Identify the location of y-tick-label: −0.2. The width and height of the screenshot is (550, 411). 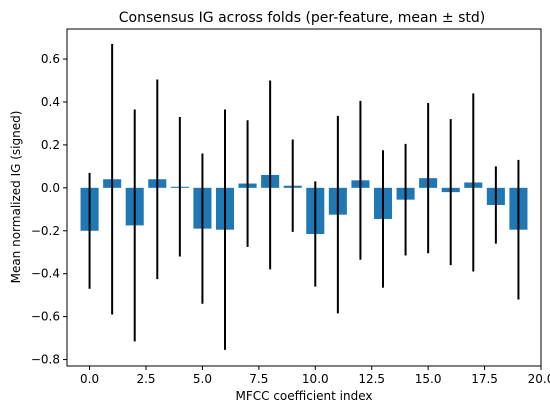
(45, 231).